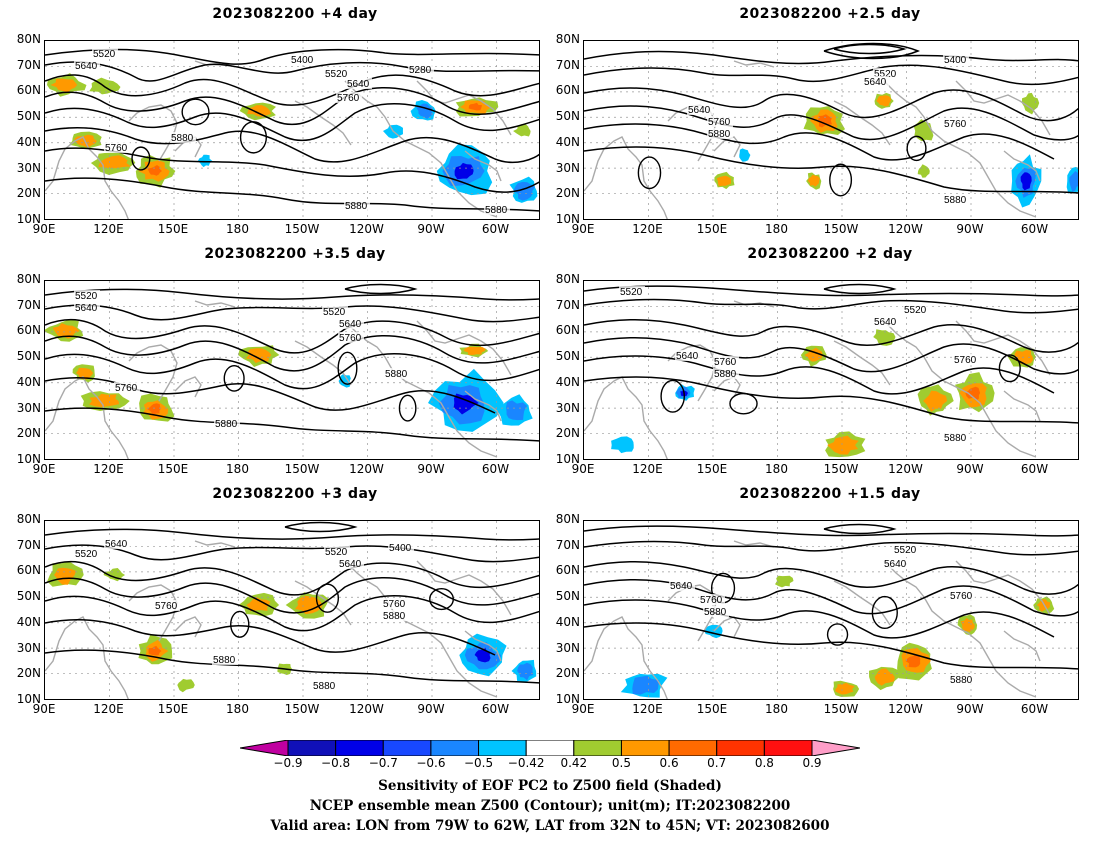 The width and height of the screenshot is (1100, 850). Describe the element at coordinates (567, 433) in the screenshot. I see `lat-label: 20N` at that location.